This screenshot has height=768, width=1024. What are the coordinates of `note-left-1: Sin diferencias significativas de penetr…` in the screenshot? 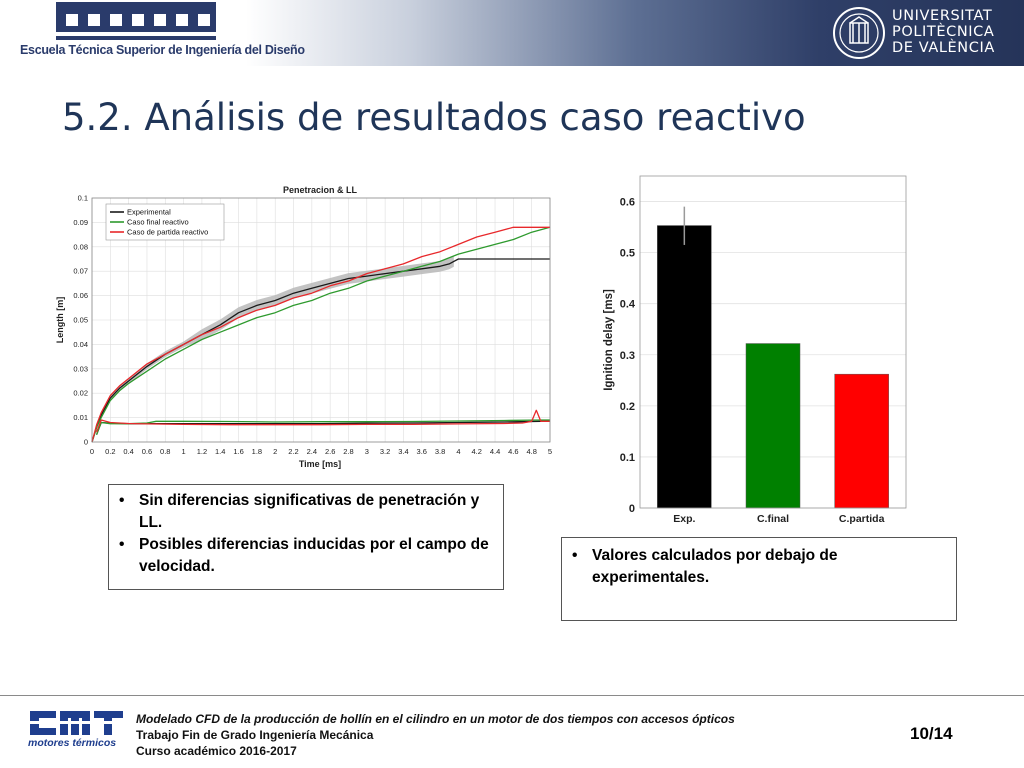 It's located at (301, 512).